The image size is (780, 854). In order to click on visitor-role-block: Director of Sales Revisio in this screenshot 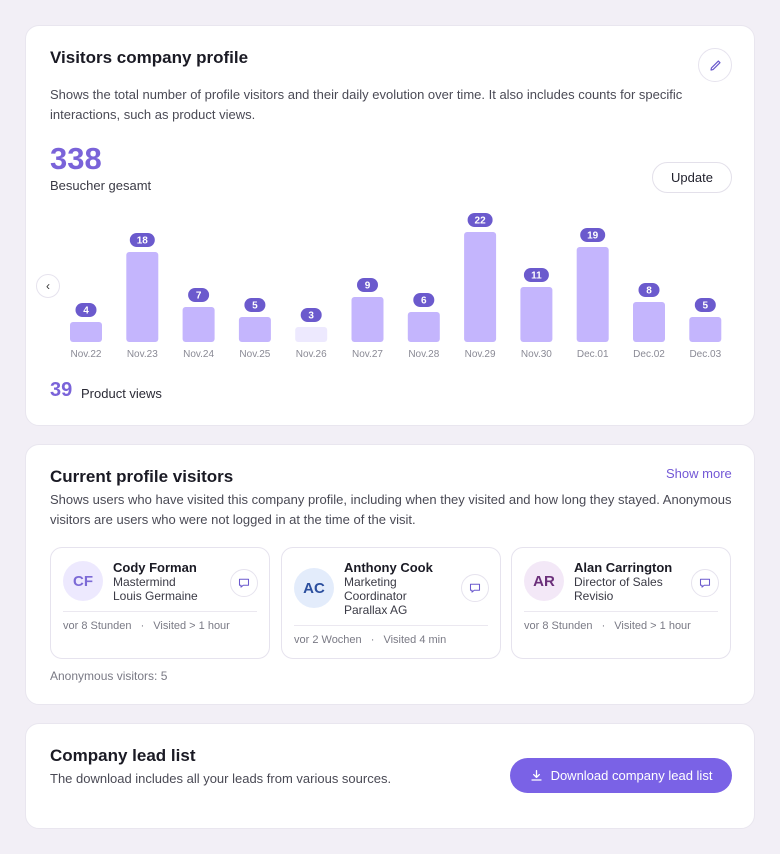, I will do `click(634, 589)`.